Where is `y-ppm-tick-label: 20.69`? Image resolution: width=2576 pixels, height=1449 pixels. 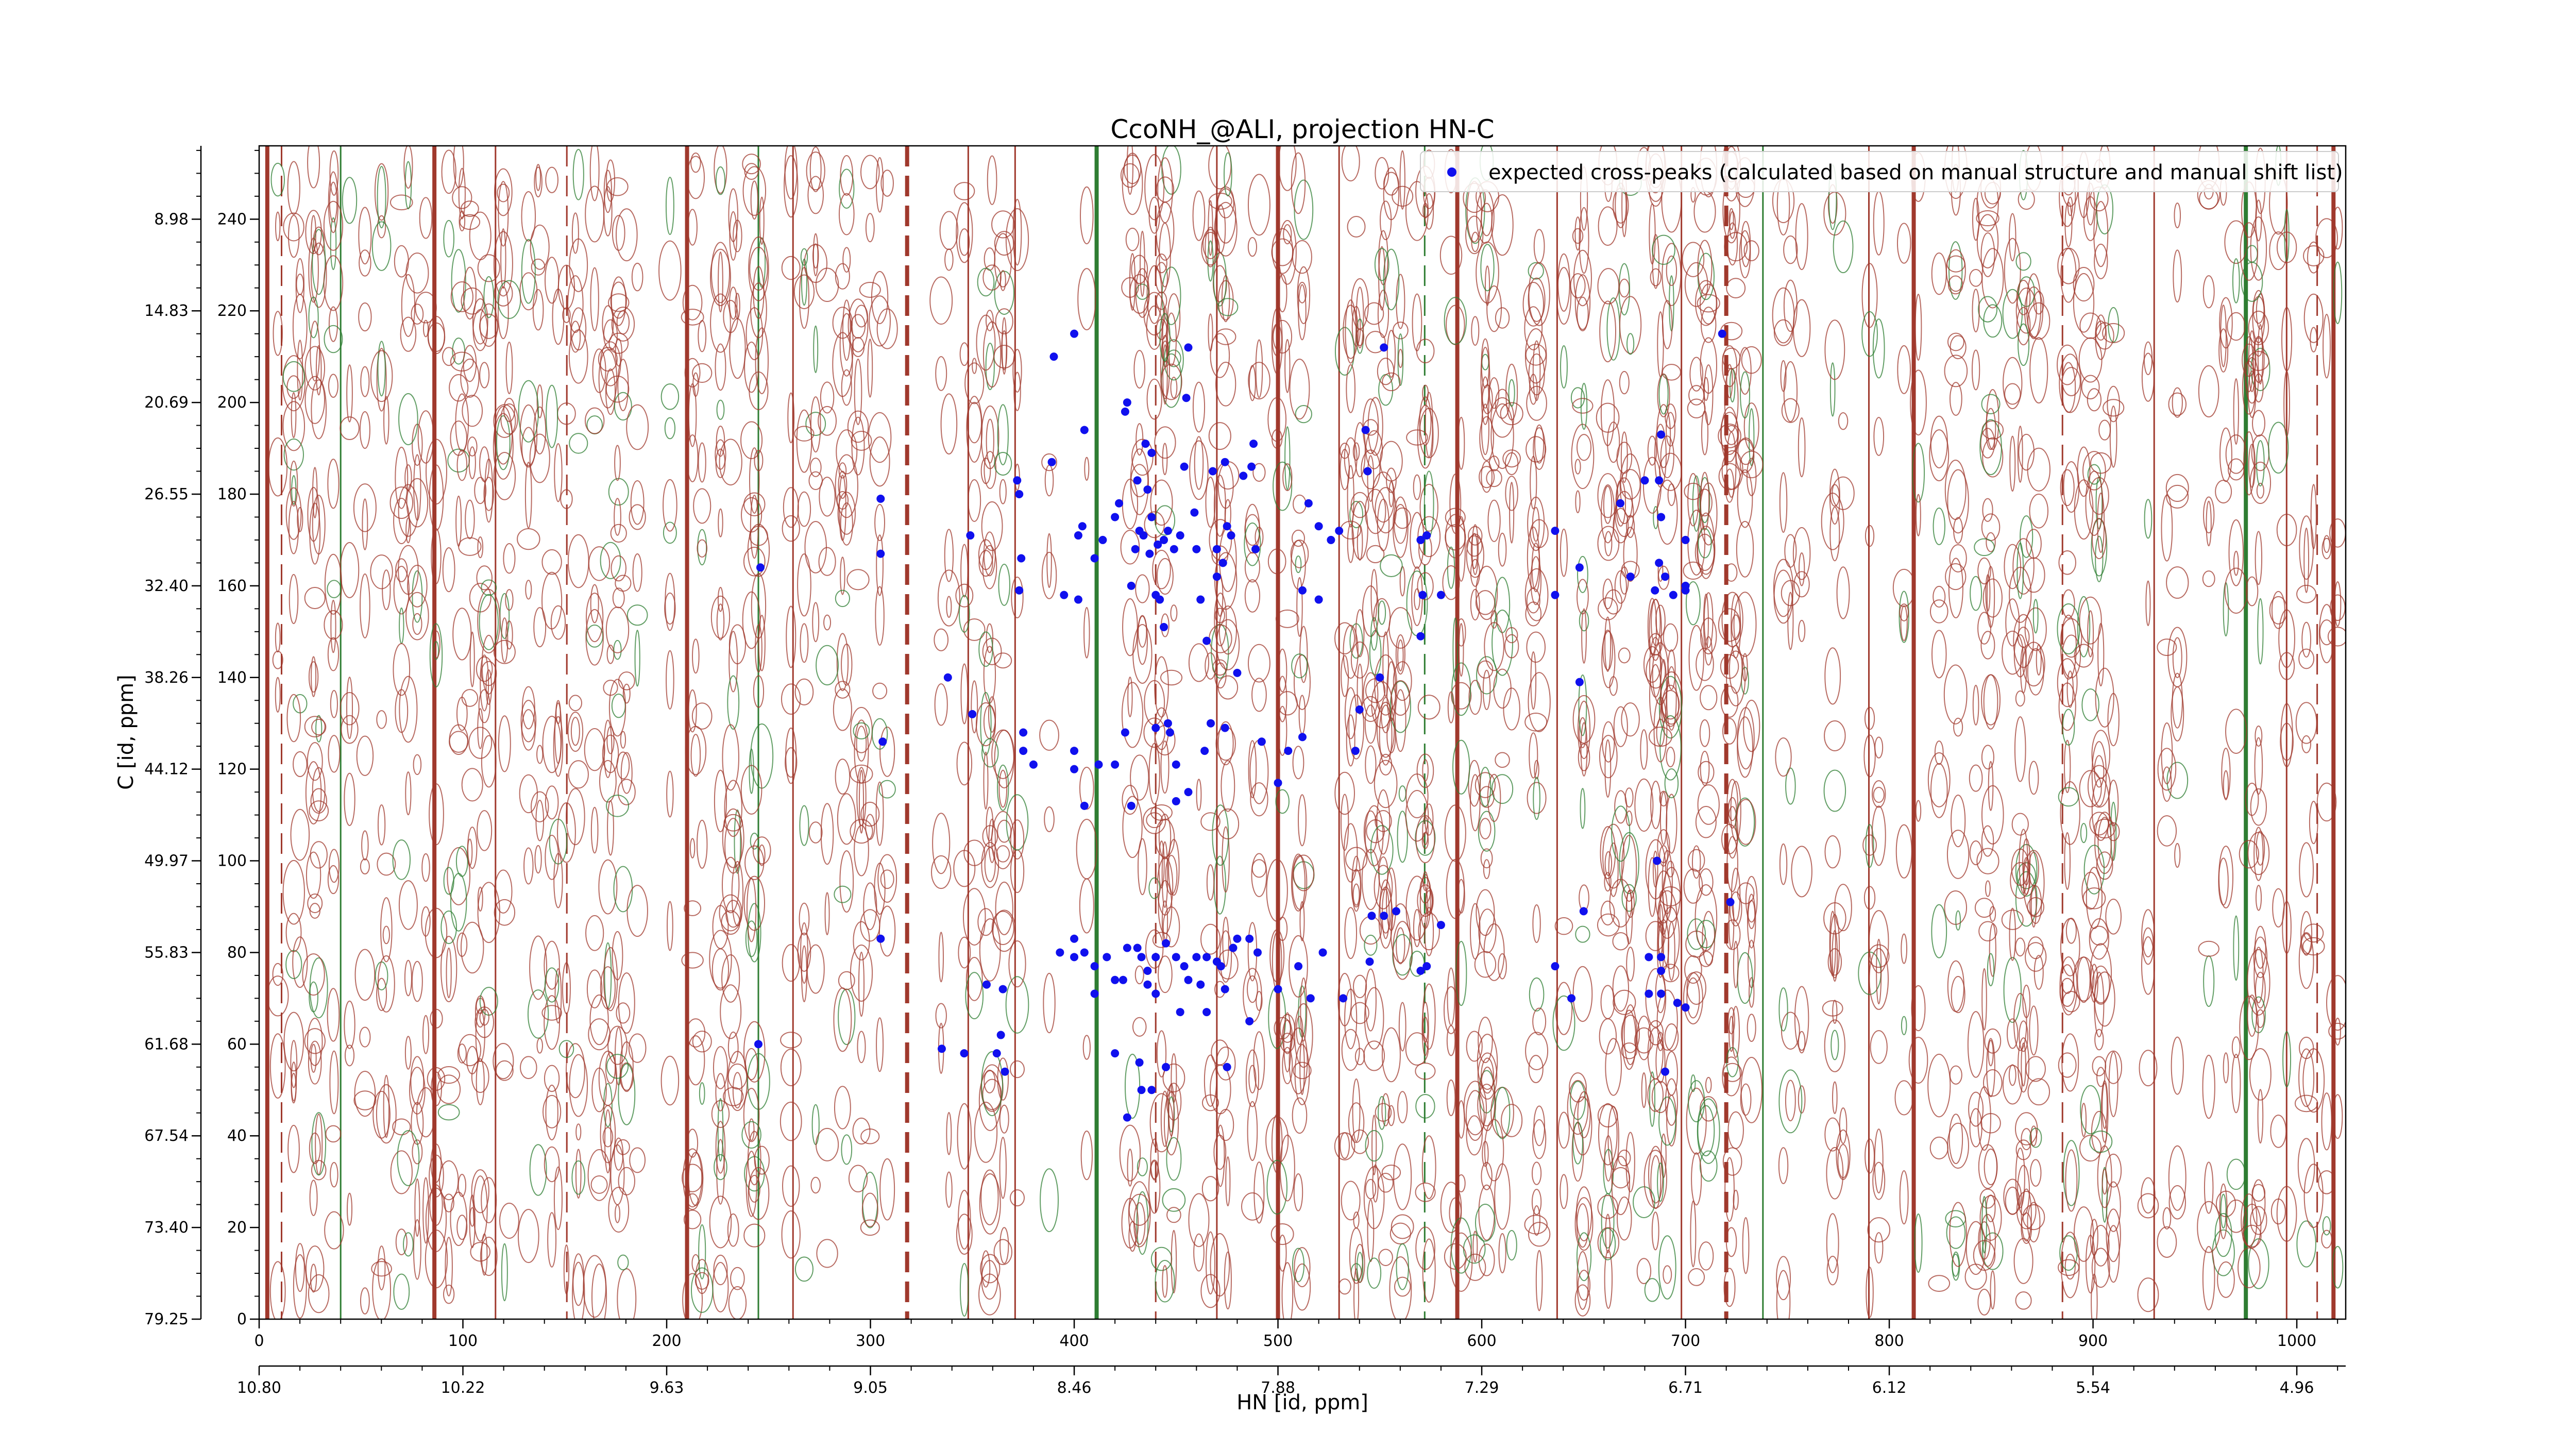
y-ppm-tick-label: 20.69 is located at coordinates (167, 403).